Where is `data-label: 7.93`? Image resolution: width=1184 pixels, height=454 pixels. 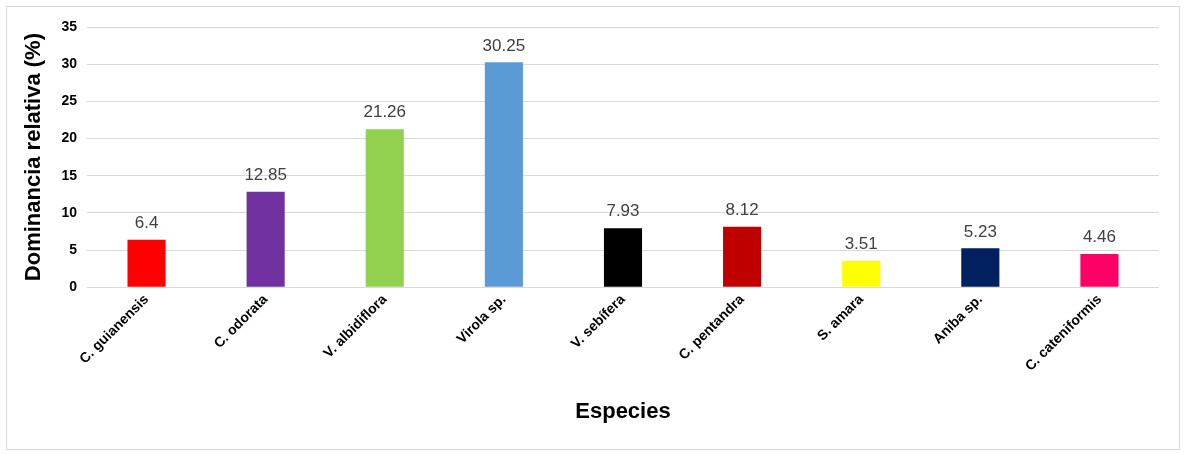 data-label: 7.93 is located at coordinates (623, 211).